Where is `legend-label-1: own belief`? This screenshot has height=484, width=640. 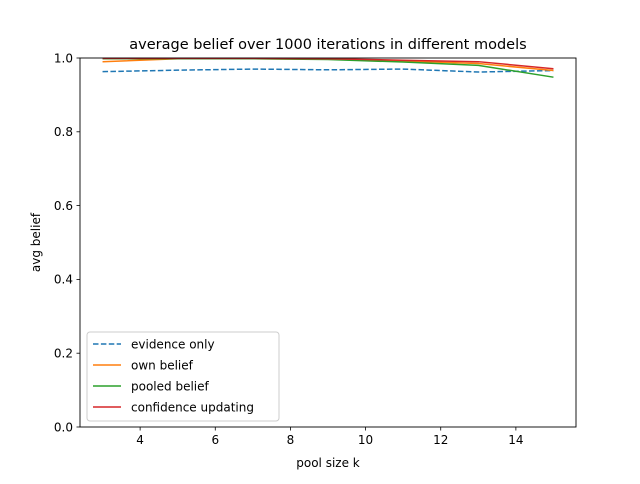
legend-label-1: own belief is located at coordinates (162, 365).